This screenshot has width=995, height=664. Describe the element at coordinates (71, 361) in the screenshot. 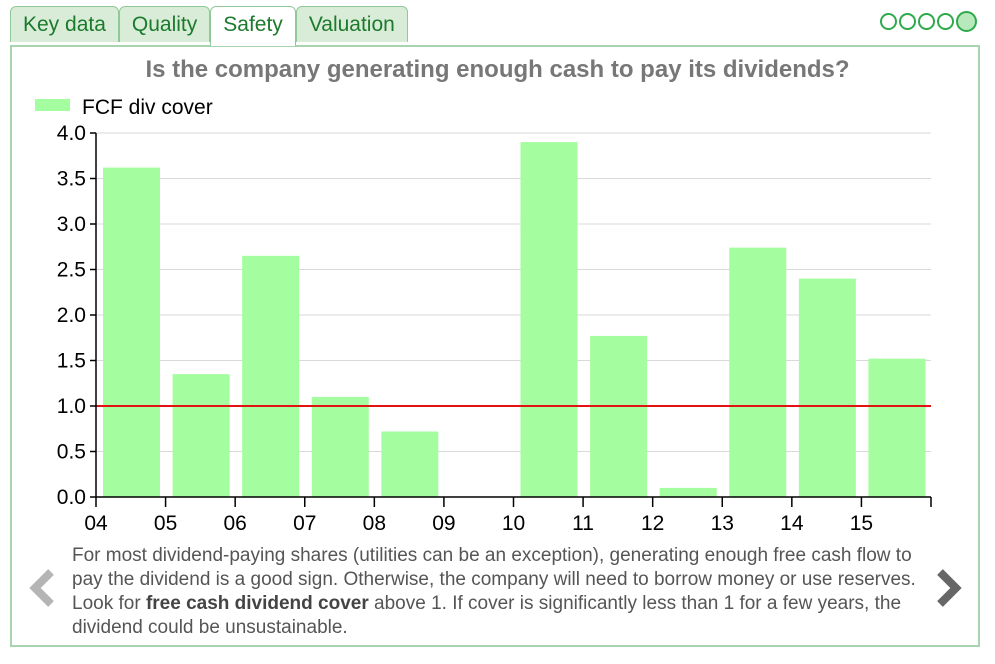

I see `y-tick-label: 1.5` at that location.